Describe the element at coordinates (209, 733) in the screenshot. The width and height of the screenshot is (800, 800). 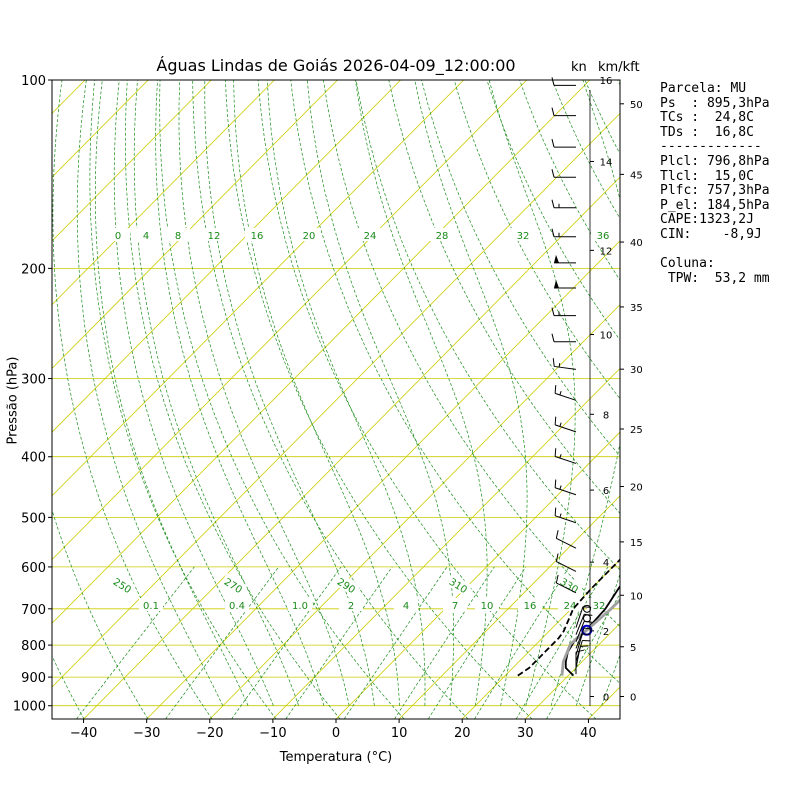
I see `x-tick-label: −20` at that location.